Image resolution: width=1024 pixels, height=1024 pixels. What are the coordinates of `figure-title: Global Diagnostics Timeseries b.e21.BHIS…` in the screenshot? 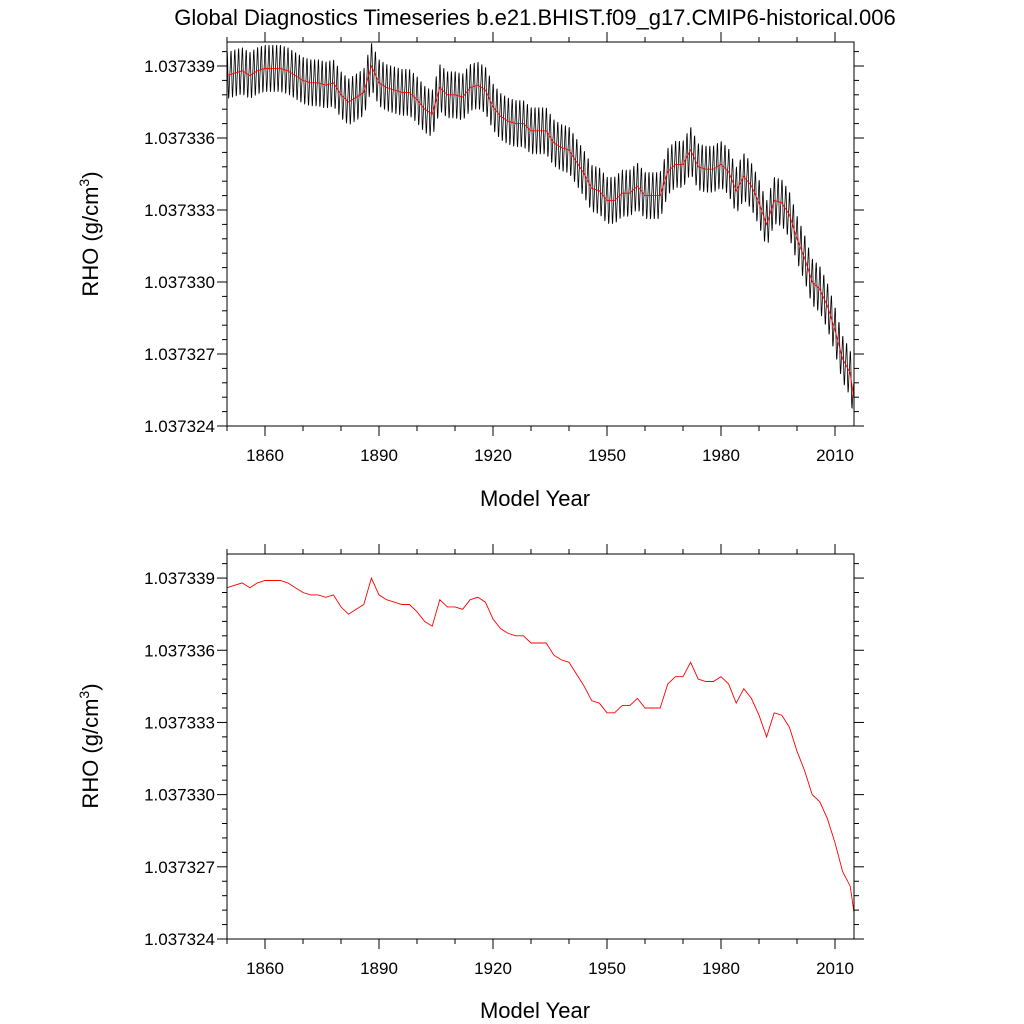 It's located at (534, 17).